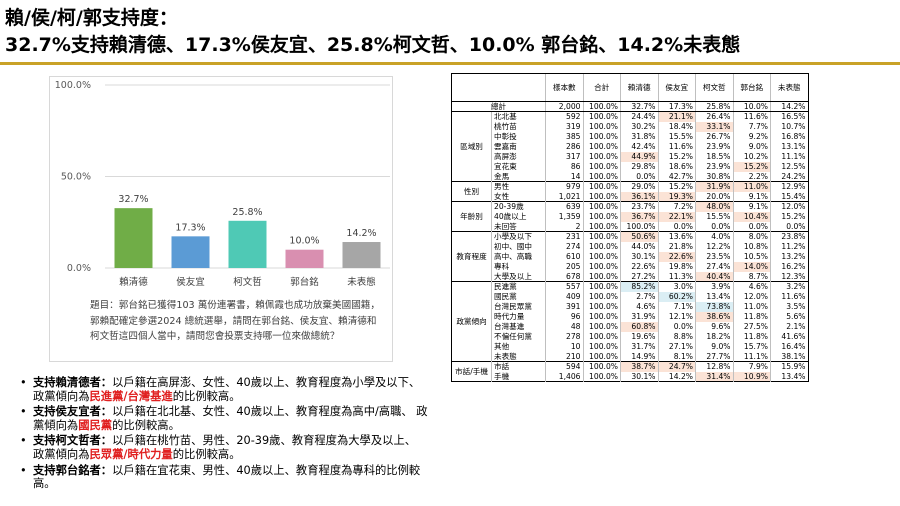 Image resolution: width=900 pixels, height=506 pixels. I want to click on column-header: 樣本數, so click(564, 87).